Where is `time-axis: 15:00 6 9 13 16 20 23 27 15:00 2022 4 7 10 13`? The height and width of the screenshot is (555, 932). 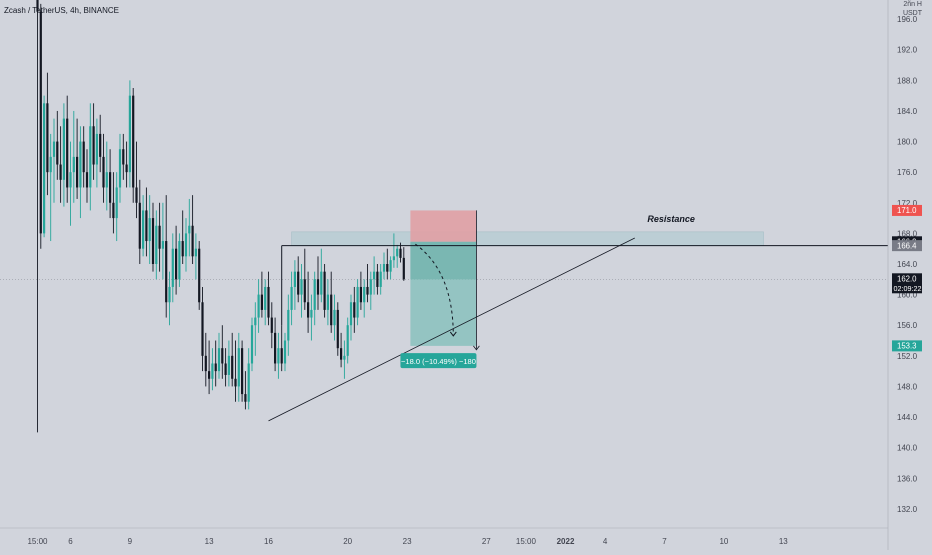 time-axis: 15:00 6 9 13 16 20 23 27 15:00 2022 4 7 10 13 is located at coordinates (444, 536).